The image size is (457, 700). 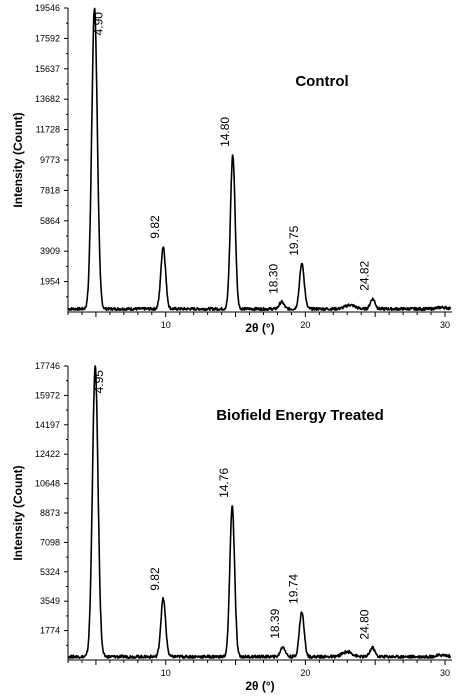 I want to click on peak-label: 24.80, so click(x=364, y=624).